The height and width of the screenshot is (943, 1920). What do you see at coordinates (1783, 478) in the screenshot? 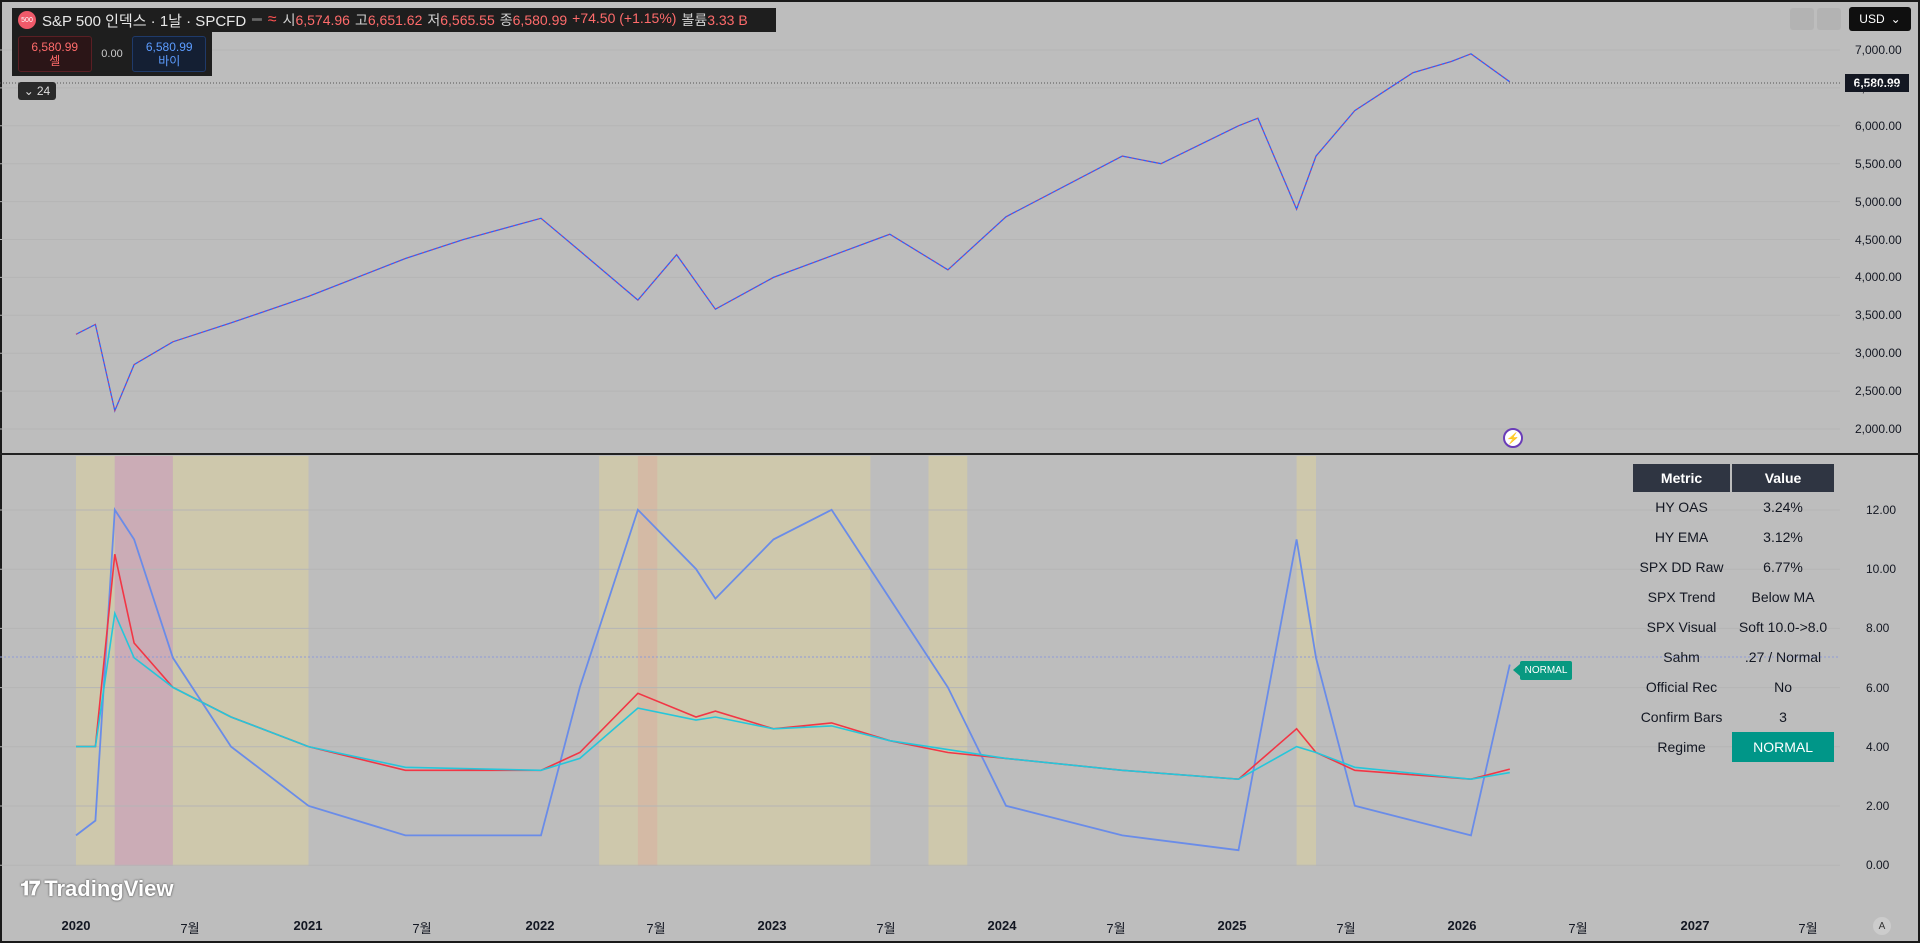
I see `value-header: Value` at bounding box center [1783, 478].